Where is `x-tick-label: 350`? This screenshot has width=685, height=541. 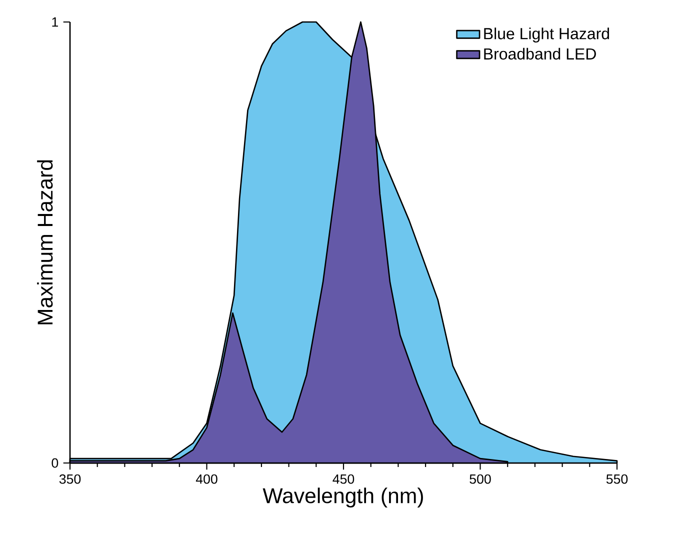
x-tick-label: 350 is located at coordinates (70, 479).